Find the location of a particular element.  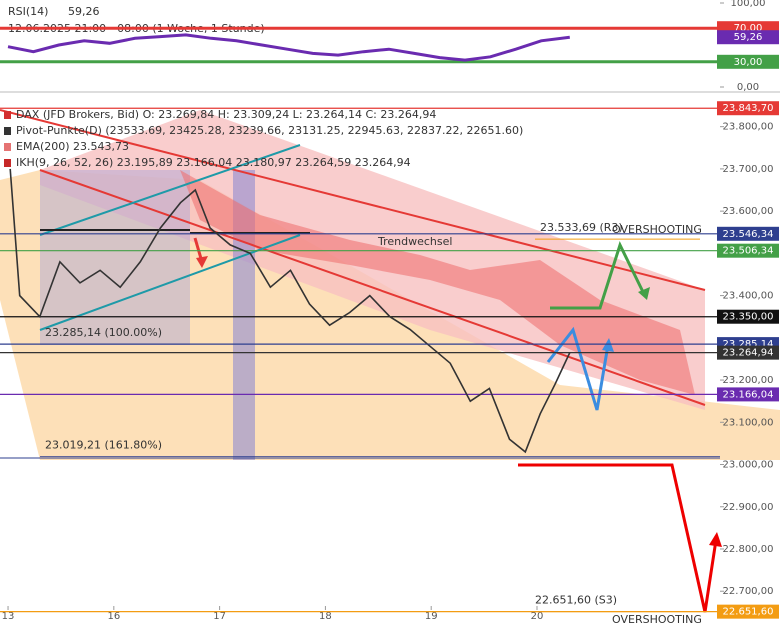

annotation: 23.019,21 (161.80%) is located at coordinates (103, 444).